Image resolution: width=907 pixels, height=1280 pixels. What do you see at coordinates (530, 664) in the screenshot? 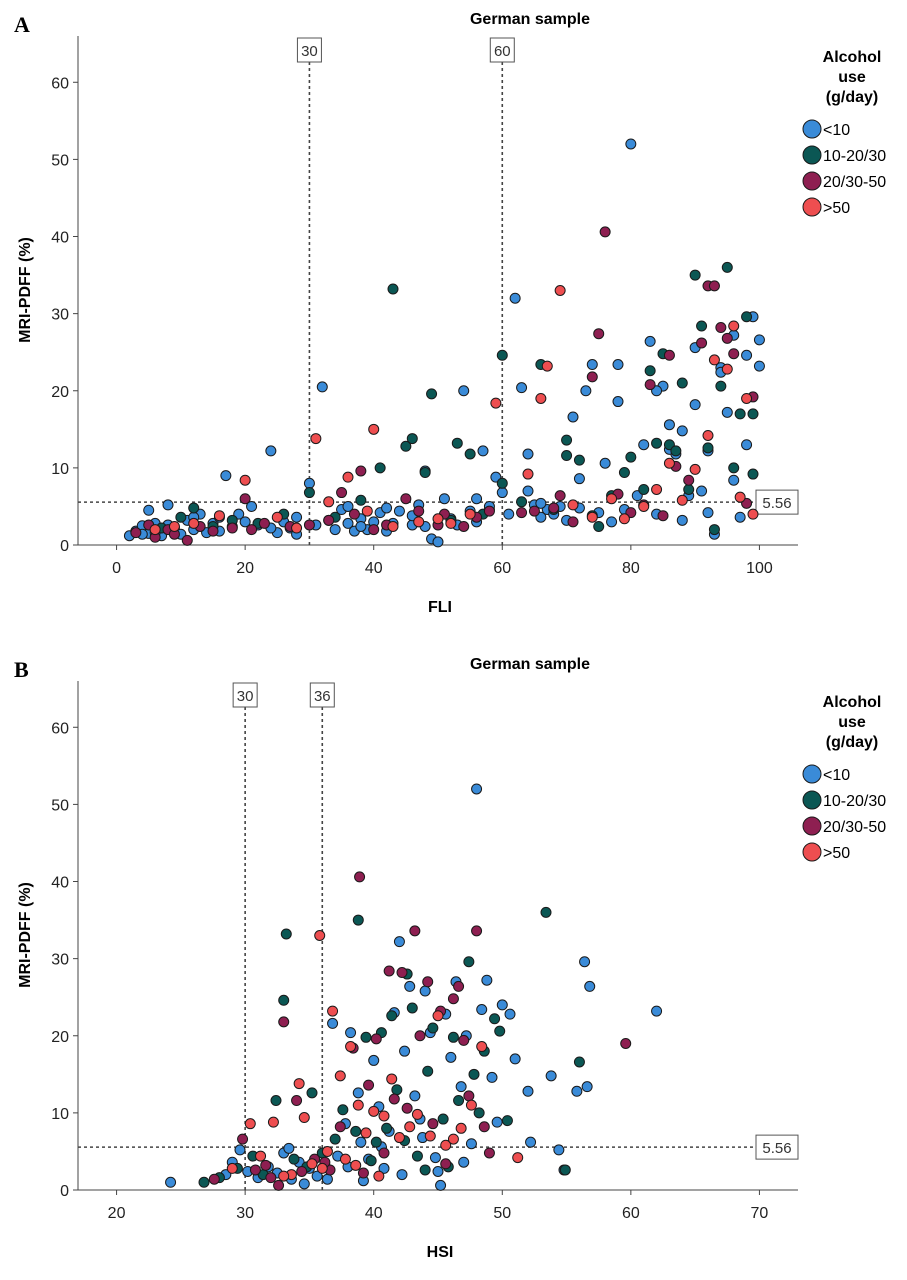
I see `chart-title: German sample` at bounding box center [530, 664].